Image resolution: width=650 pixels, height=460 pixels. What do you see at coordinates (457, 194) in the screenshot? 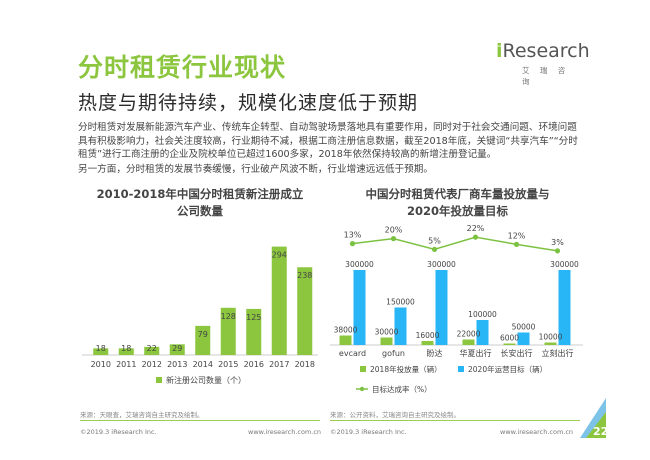
I see `chart2-title-line1: 中国分时租赁代表厂商车量投放量与` at bounding box center [457, 194].